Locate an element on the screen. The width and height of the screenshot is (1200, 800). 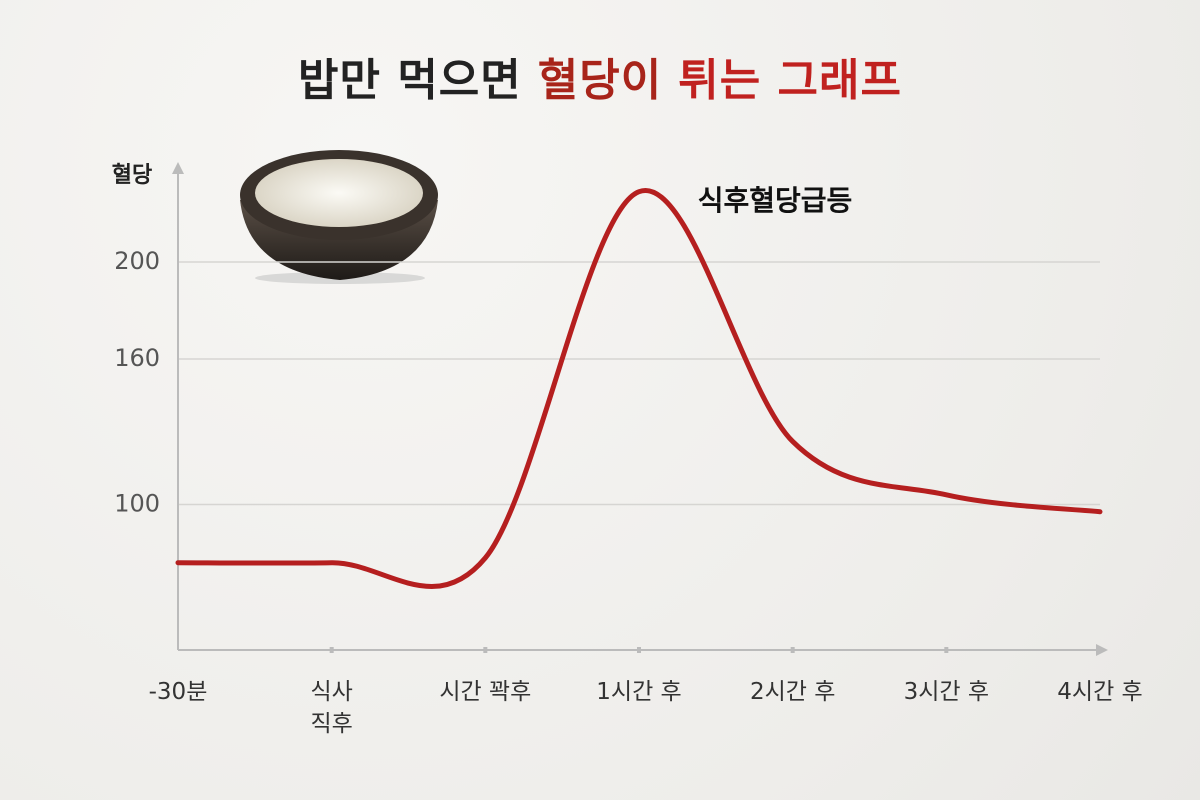
y-axis-label: 혈당 is located at coordinates (132, 175).